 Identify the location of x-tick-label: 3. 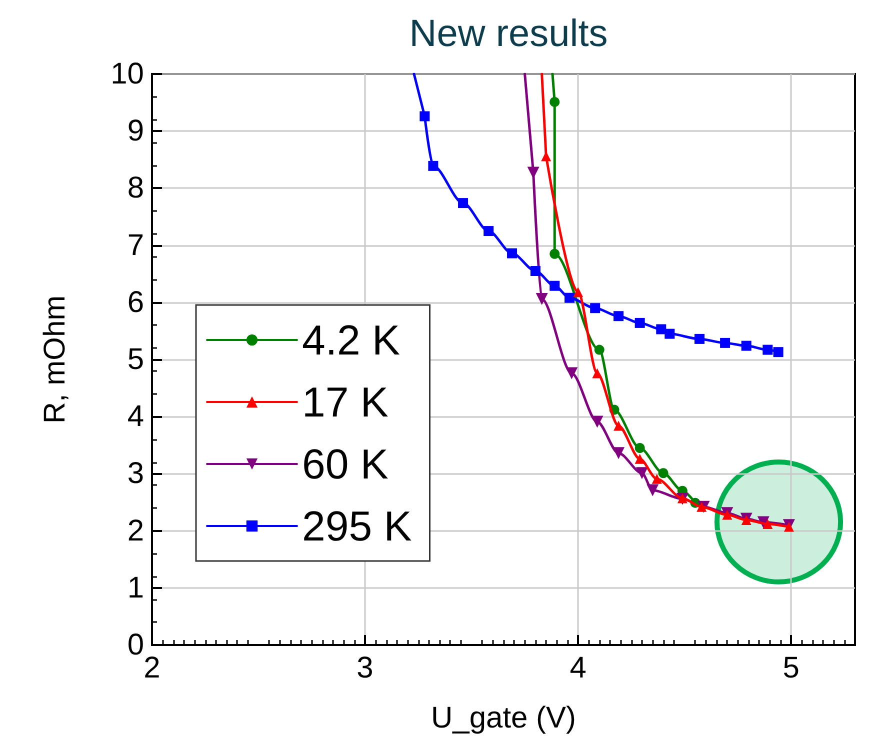
(365, 668).